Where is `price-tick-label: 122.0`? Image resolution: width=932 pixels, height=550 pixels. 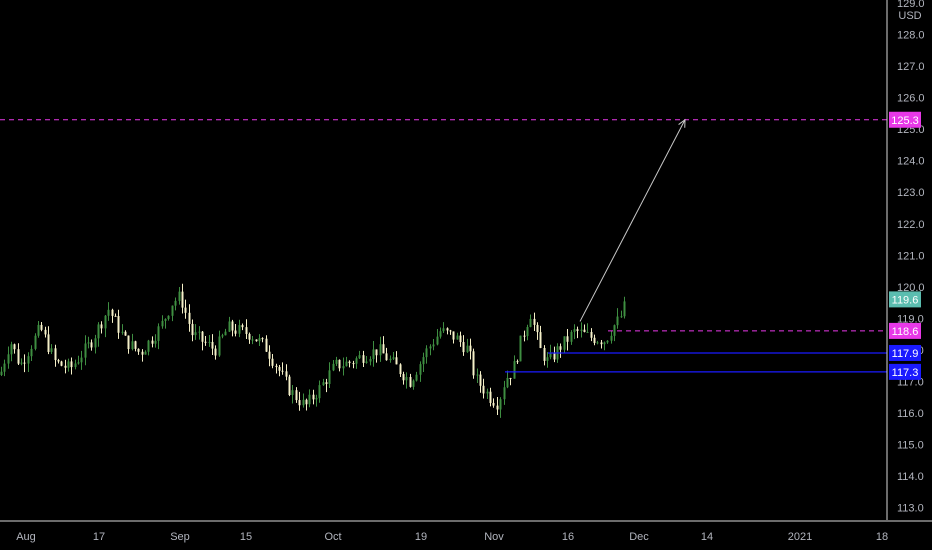
price-tick-label: 122.0 is located at coordinates (911, 225).